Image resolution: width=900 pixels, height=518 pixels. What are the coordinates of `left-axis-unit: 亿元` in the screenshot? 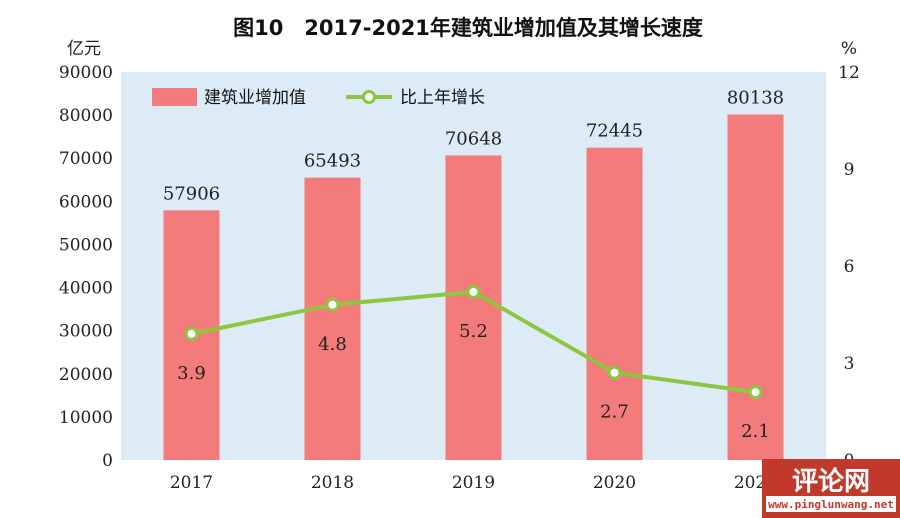 It's located at (84, 49).